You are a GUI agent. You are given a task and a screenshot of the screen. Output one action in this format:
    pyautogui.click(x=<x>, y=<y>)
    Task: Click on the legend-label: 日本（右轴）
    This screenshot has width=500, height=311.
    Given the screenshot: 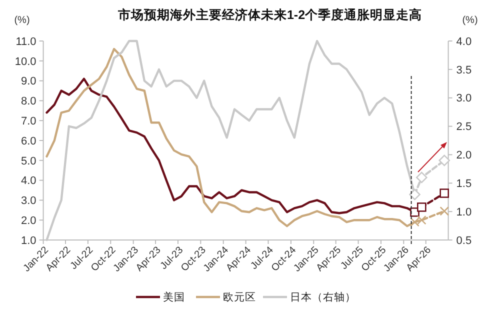 What is the action you would take?
    pyautogui.click(x=323, y=297)
    